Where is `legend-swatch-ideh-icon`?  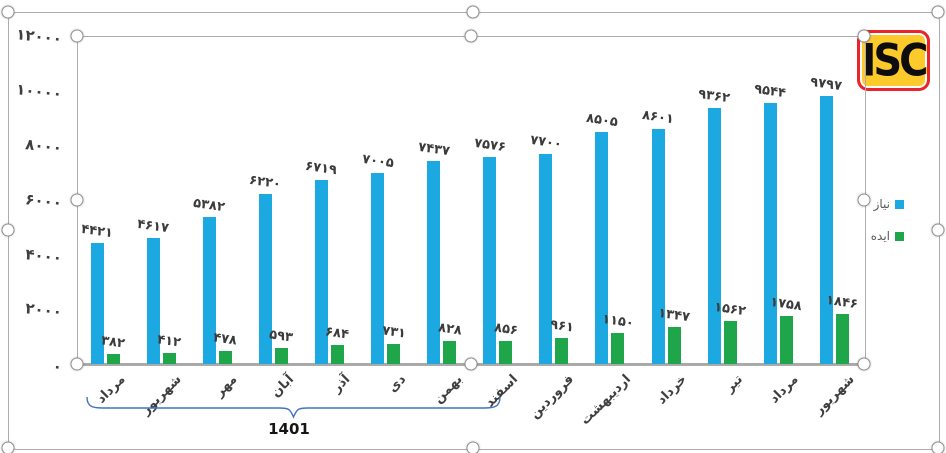
legend-swatch-ideh-icon is located at coordinates (899, 236).